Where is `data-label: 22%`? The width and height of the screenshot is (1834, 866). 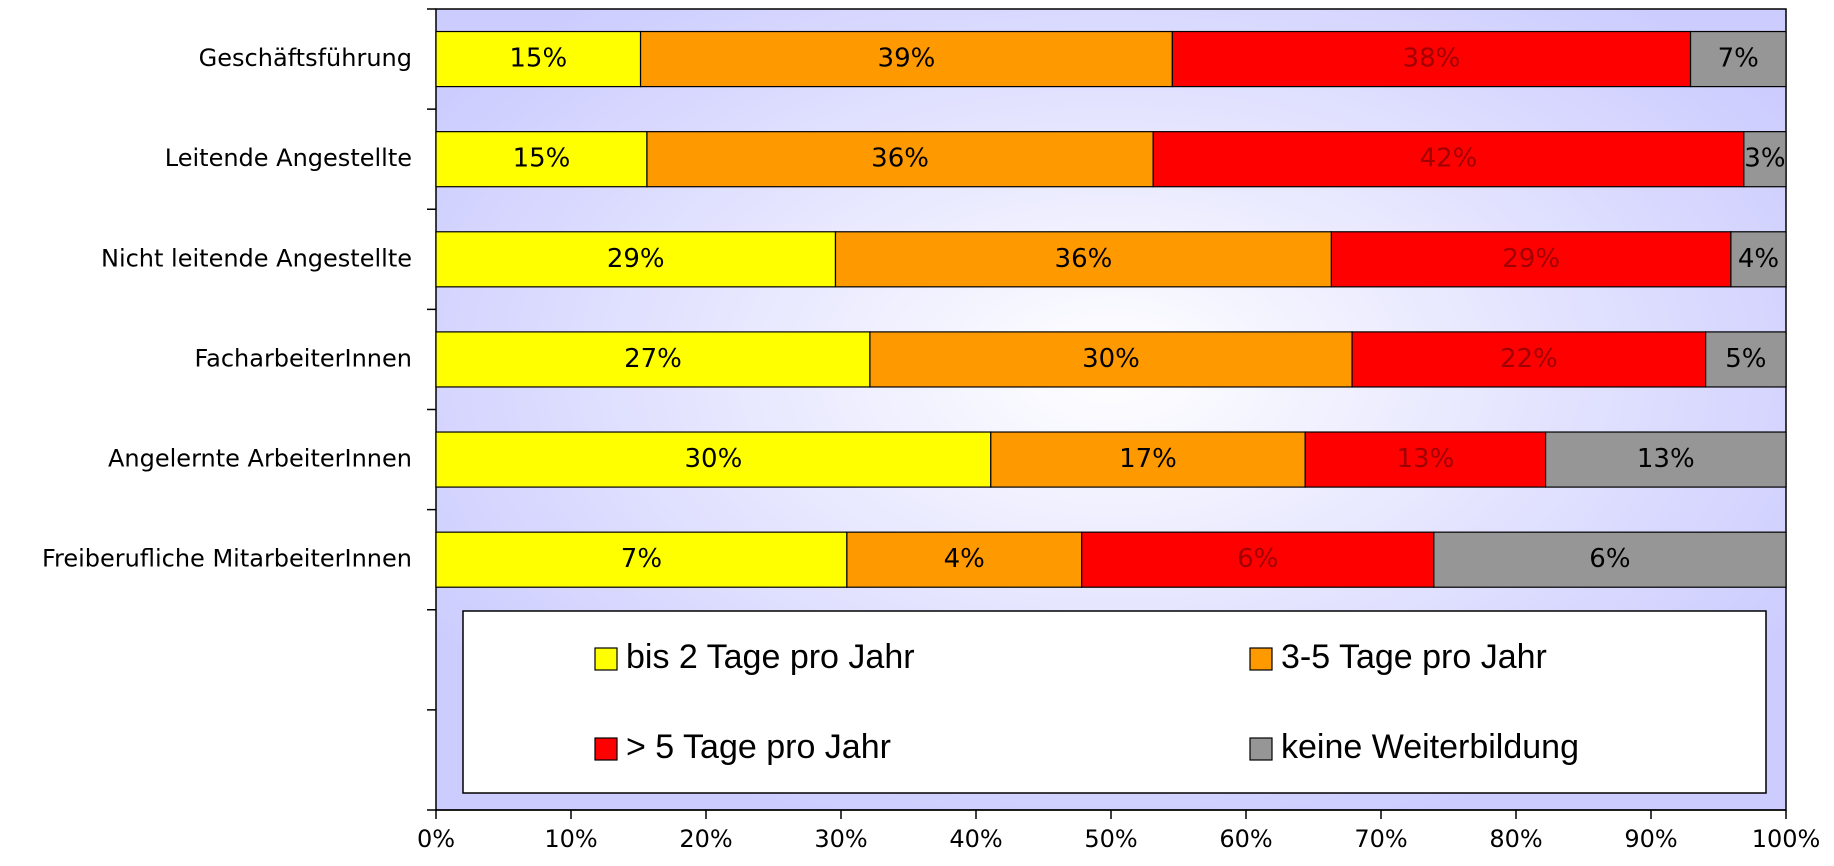
data-label: 22% is located at coordinates (1529, 359).